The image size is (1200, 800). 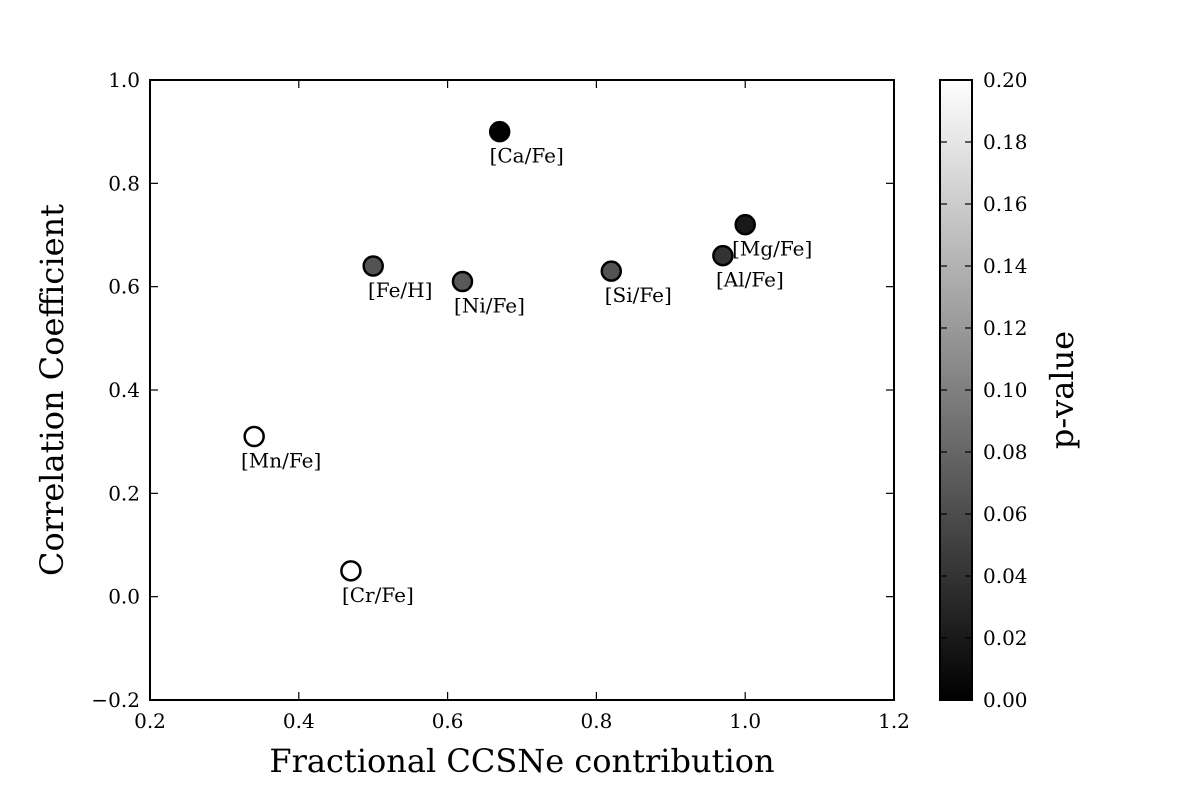 What do you see at coordinates (299, 721) in the screenshot?
I see `x-tick-label: 0.4` at bounding box center [299, 721].